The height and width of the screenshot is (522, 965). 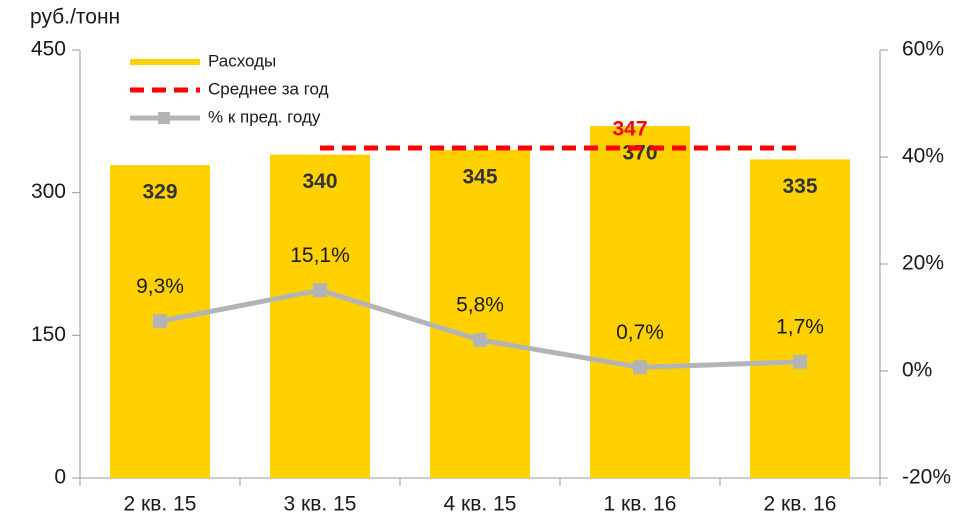 I want to click on bar-value-label: 370, so click(x=639, y=153).